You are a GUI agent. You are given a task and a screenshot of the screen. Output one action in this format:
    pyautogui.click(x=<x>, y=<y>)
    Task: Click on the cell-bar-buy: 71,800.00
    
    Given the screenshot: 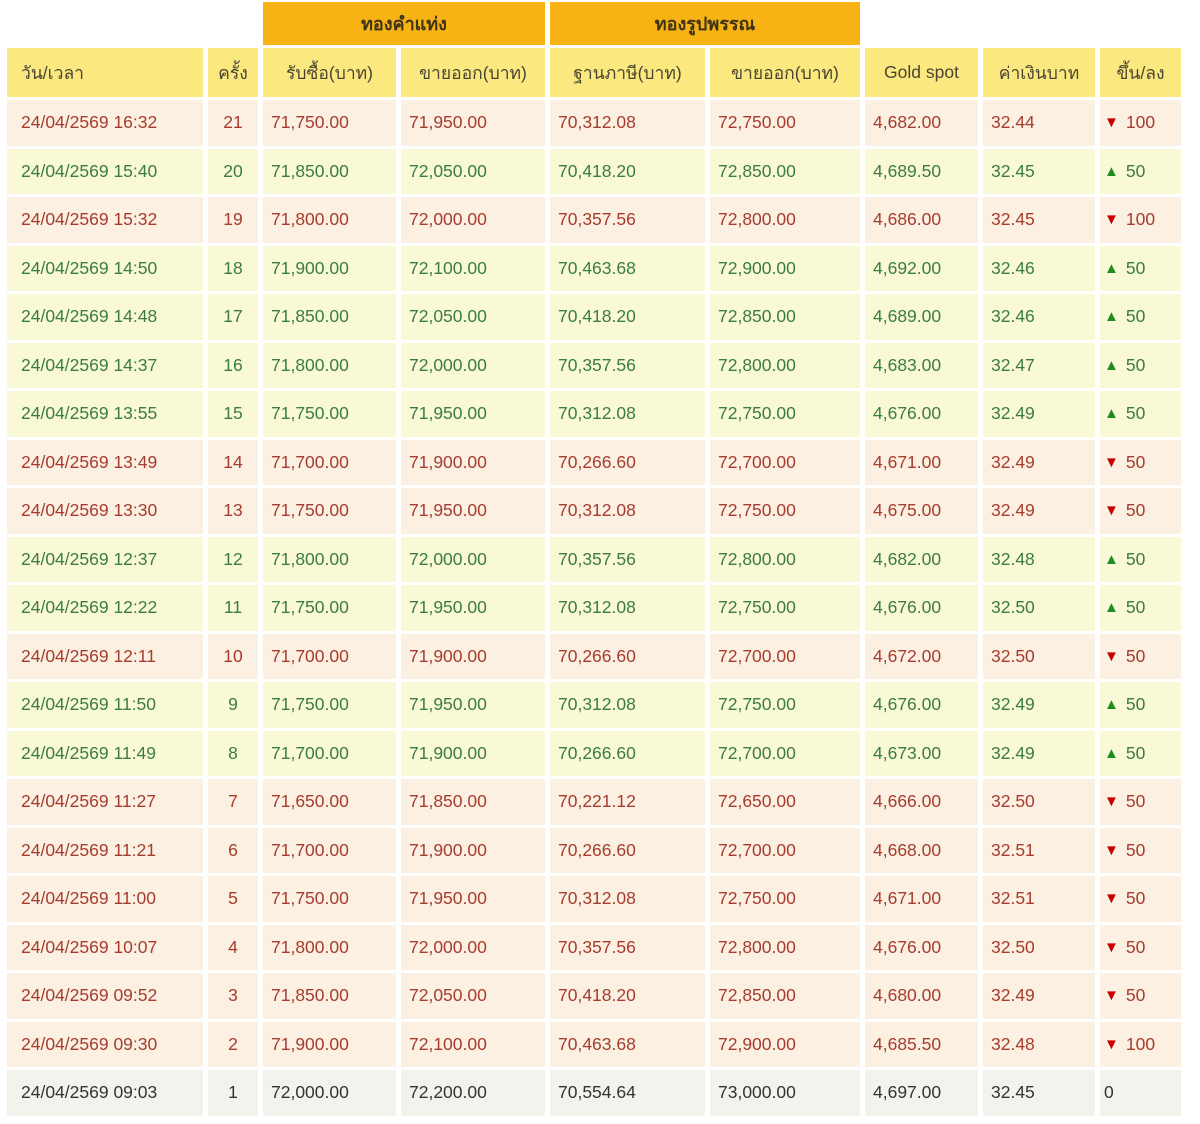 What is the action you would take?
    pyautogui.click(x=329, y=365)
    